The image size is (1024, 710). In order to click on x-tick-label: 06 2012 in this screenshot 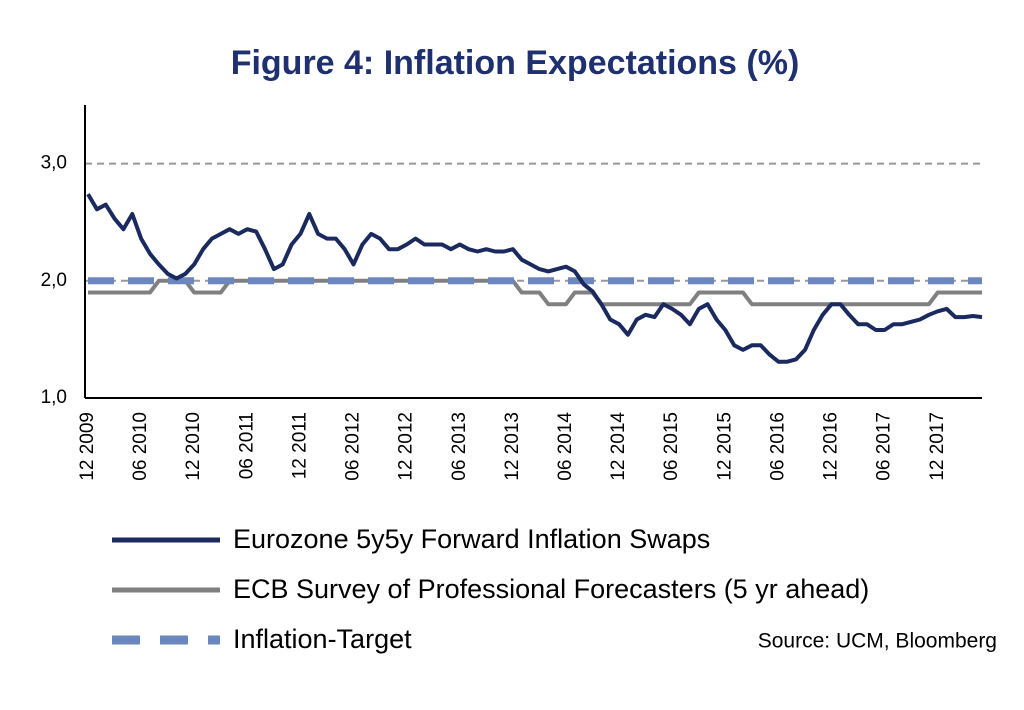, I will do `click(353, 446)`.